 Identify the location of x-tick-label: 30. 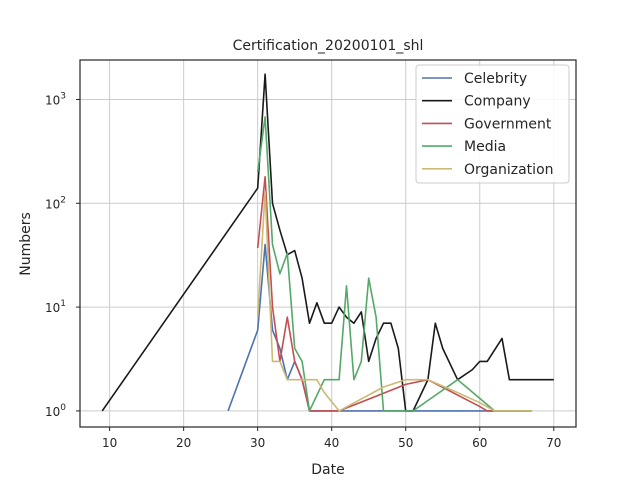
(257, 443).